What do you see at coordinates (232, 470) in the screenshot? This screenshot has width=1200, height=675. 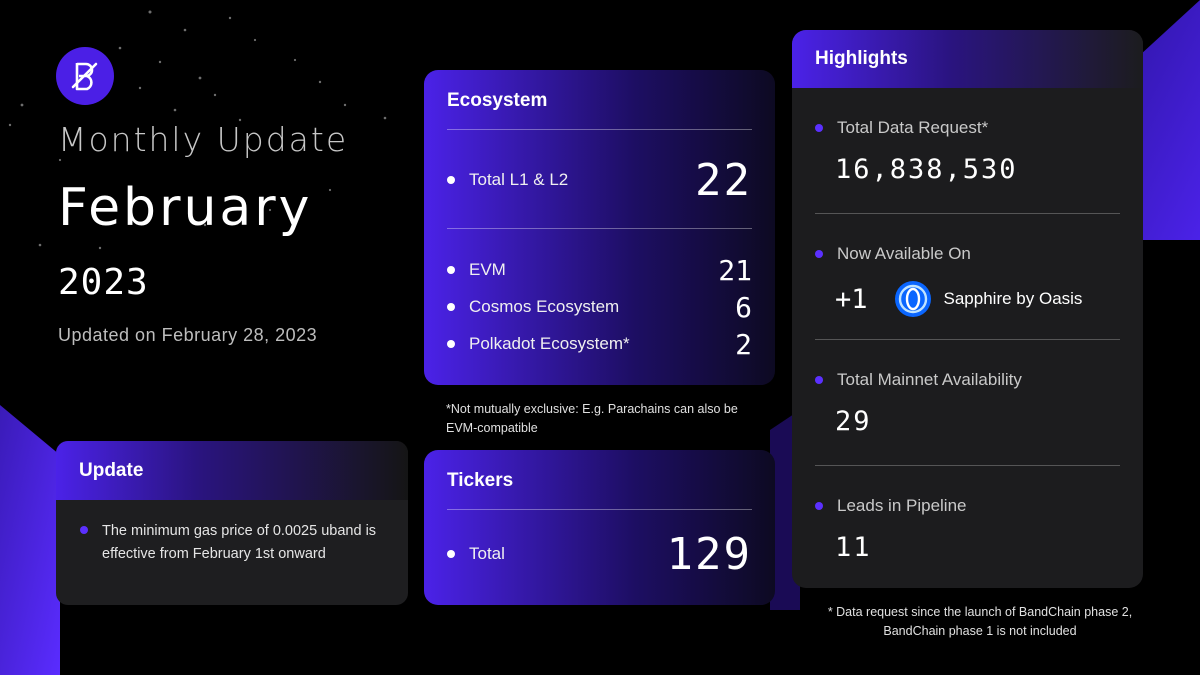 I see `update-card-title: Update` at bounding box center [232, 470].